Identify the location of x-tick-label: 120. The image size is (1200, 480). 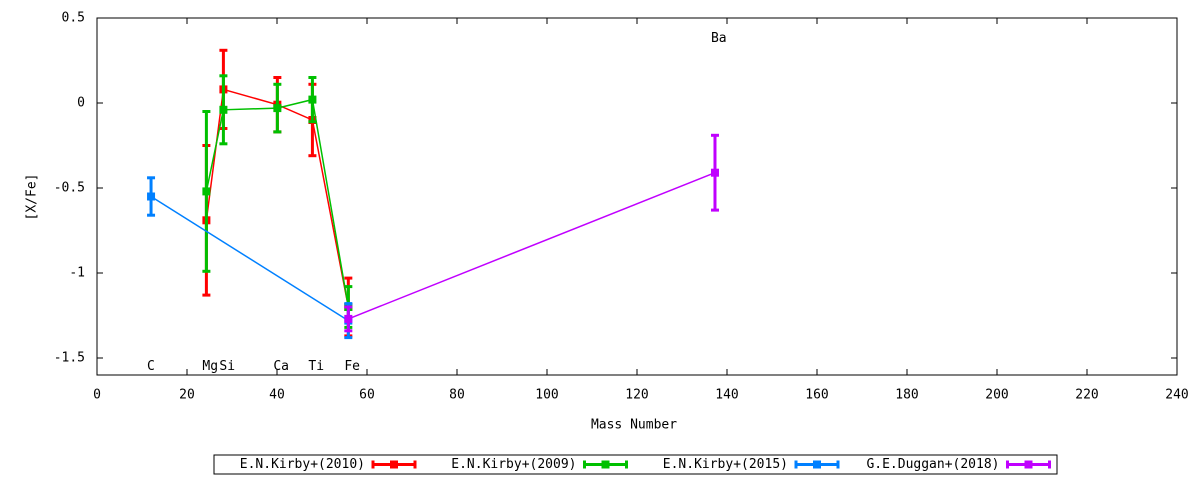
(636, 395).